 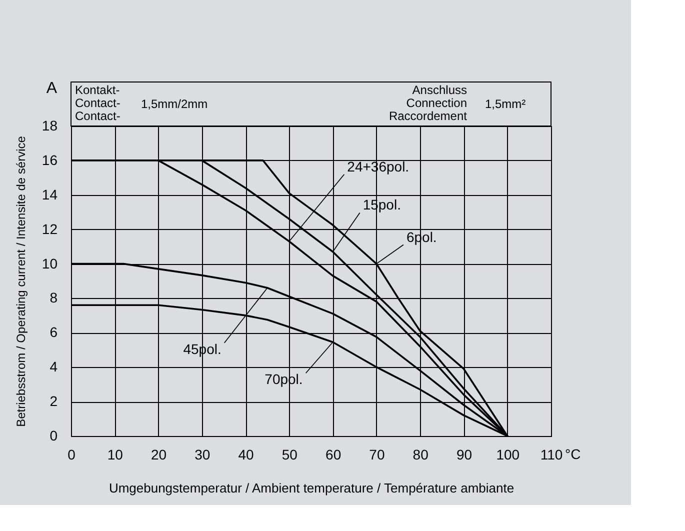 What do you see at coordinates (334, 454) in the screenshot?
I see `x-tick-label: 60` at bounding box center [334, 454].